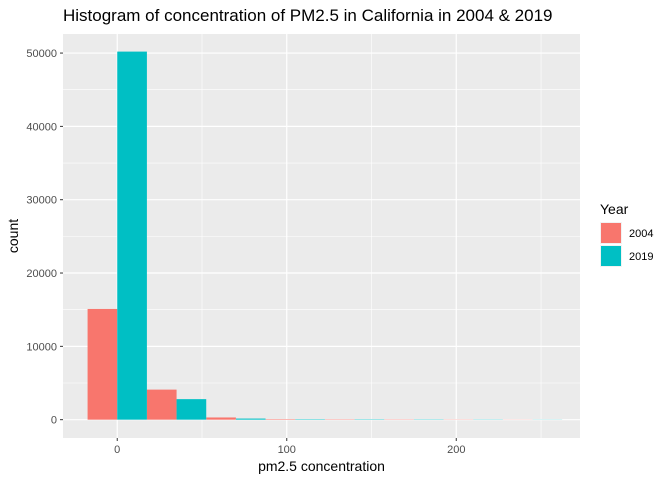 The height and width of the screenshot is (485, 672). What do you see at coordinates (611, 233) in the screenshot?
I see `legend-key-2004` at bounding box center [611, 233].